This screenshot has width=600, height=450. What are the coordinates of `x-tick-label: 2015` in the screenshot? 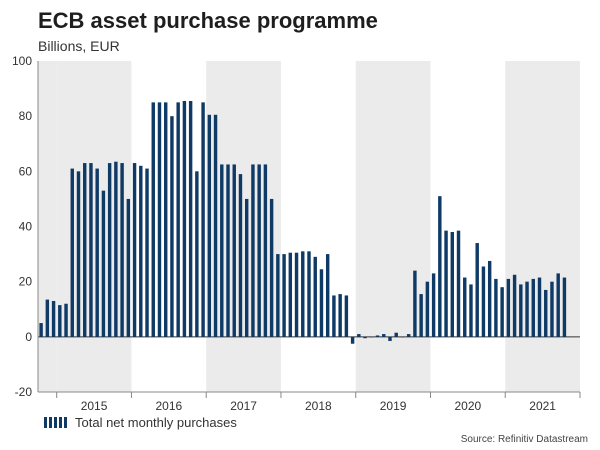 It's located at (94, 406).